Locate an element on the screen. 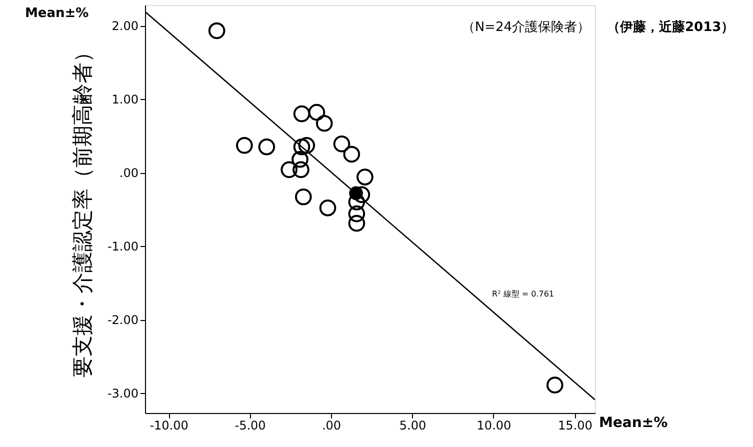 The width and height of the screenshot is (753, 447). y-tick-label: -2.00 is located at coordinates (122, 320).